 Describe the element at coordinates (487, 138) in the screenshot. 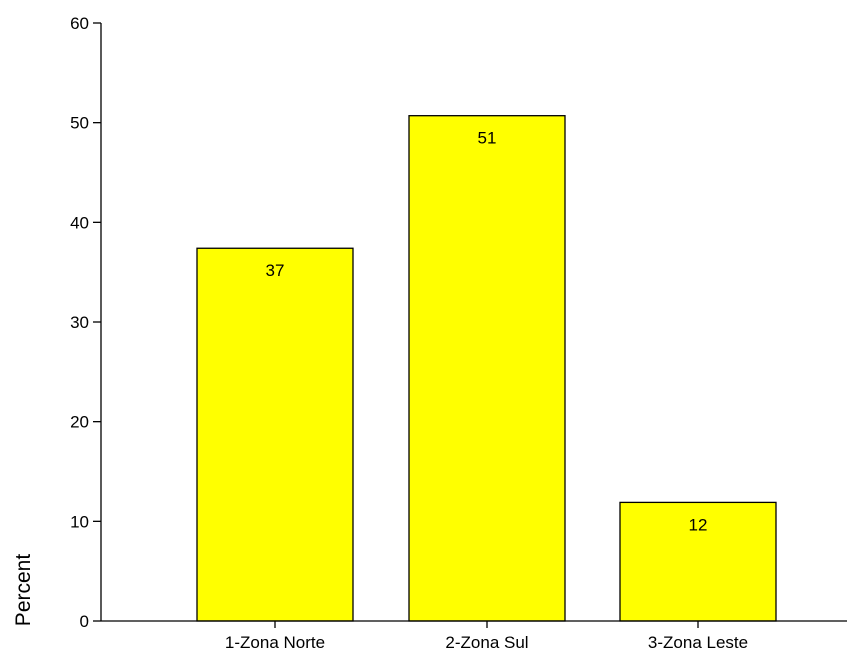

I see `bar-value-label: 51` at that location.